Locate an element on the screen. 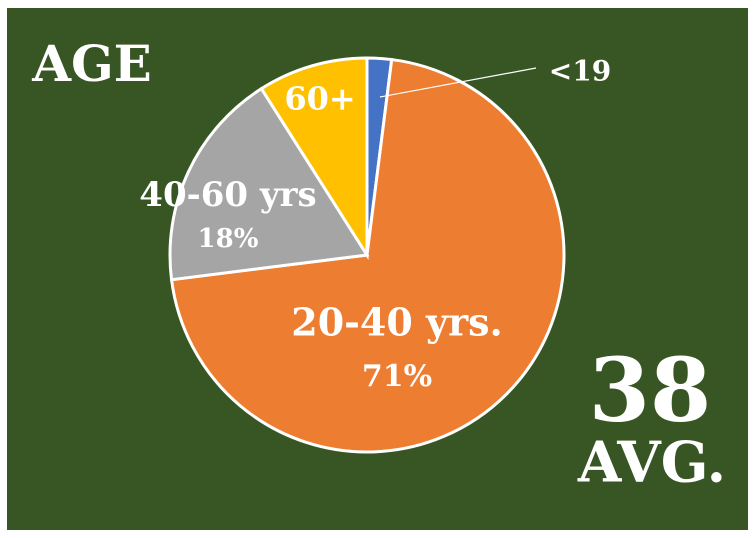 The height and width of the screenshot is (538, 754). value-label: 71% is located at coordinates (397, 376).